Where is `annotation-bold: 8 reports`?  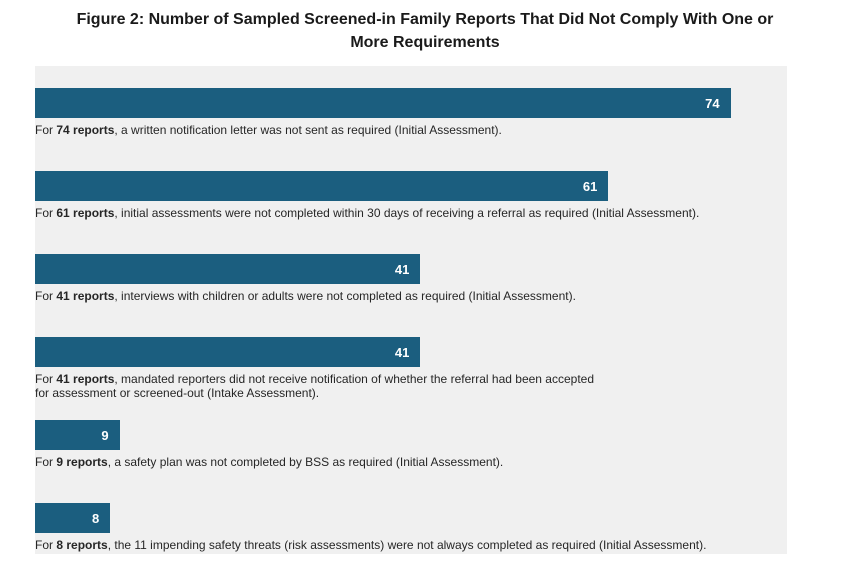 annotation-bold: 8 reports is located at coordinates (82, 545).